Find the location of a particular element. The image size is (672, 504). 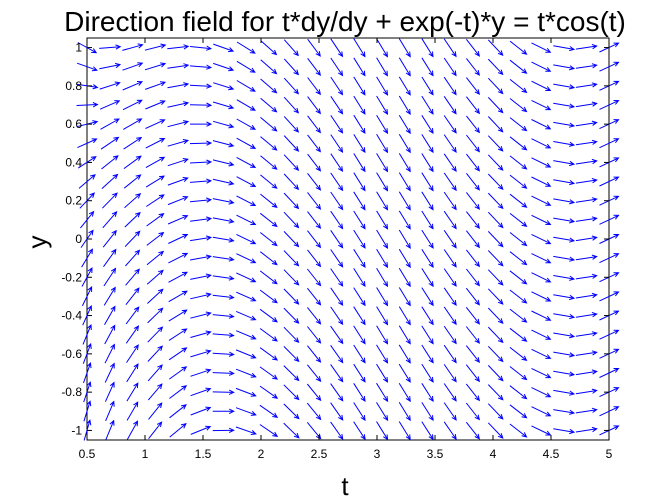

x-tick-label: 2 is located at coordinates (261, 454).